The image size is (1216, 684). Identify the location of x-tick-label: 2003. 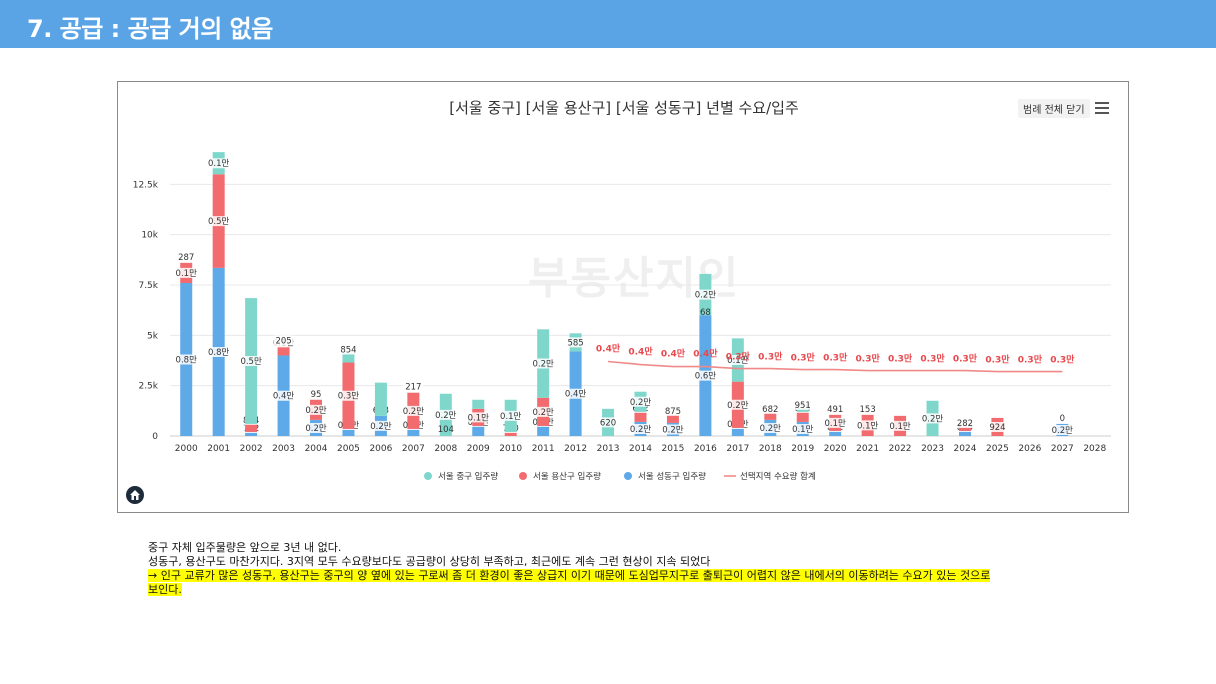
(283, 449).